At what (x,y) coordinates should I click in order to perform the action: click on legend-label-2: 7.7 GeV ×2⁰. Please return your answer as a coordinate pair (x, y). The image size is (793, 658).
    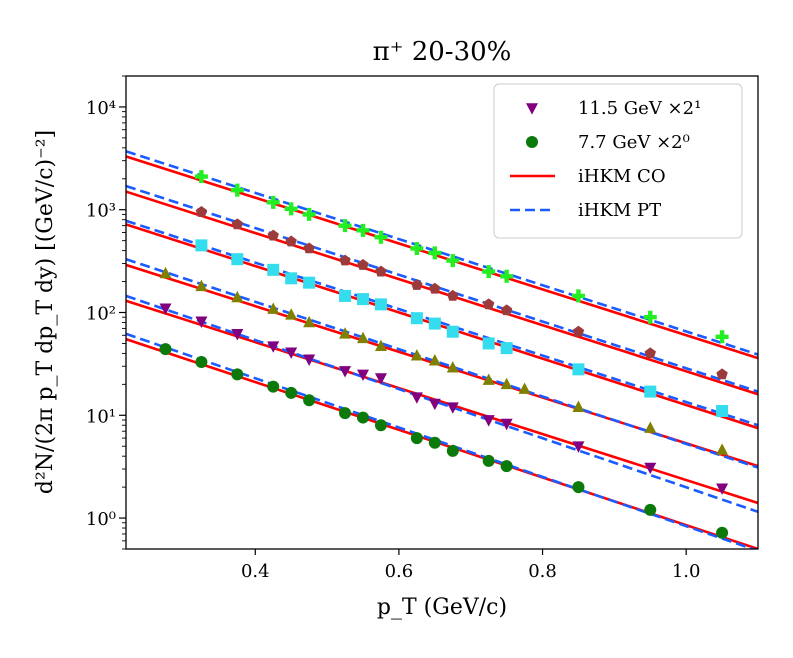
    Looking at the image, I should click on (634, 142).